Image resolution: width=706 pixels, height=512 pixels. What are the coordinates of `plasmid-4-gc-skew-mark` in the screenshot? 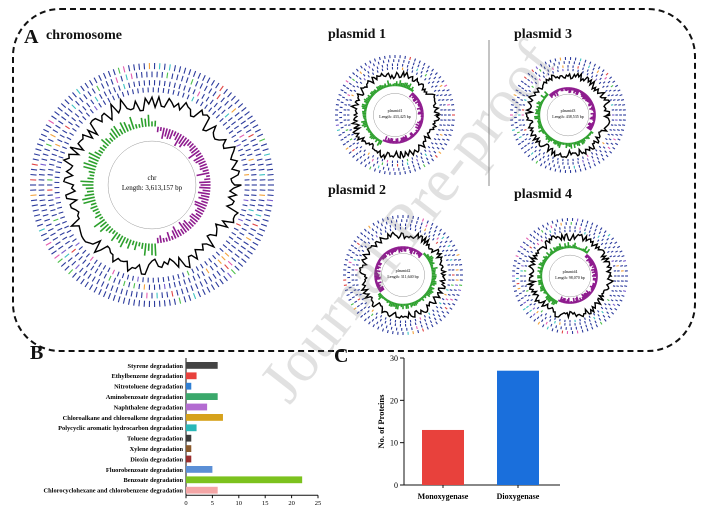 It's located at (595, 270).